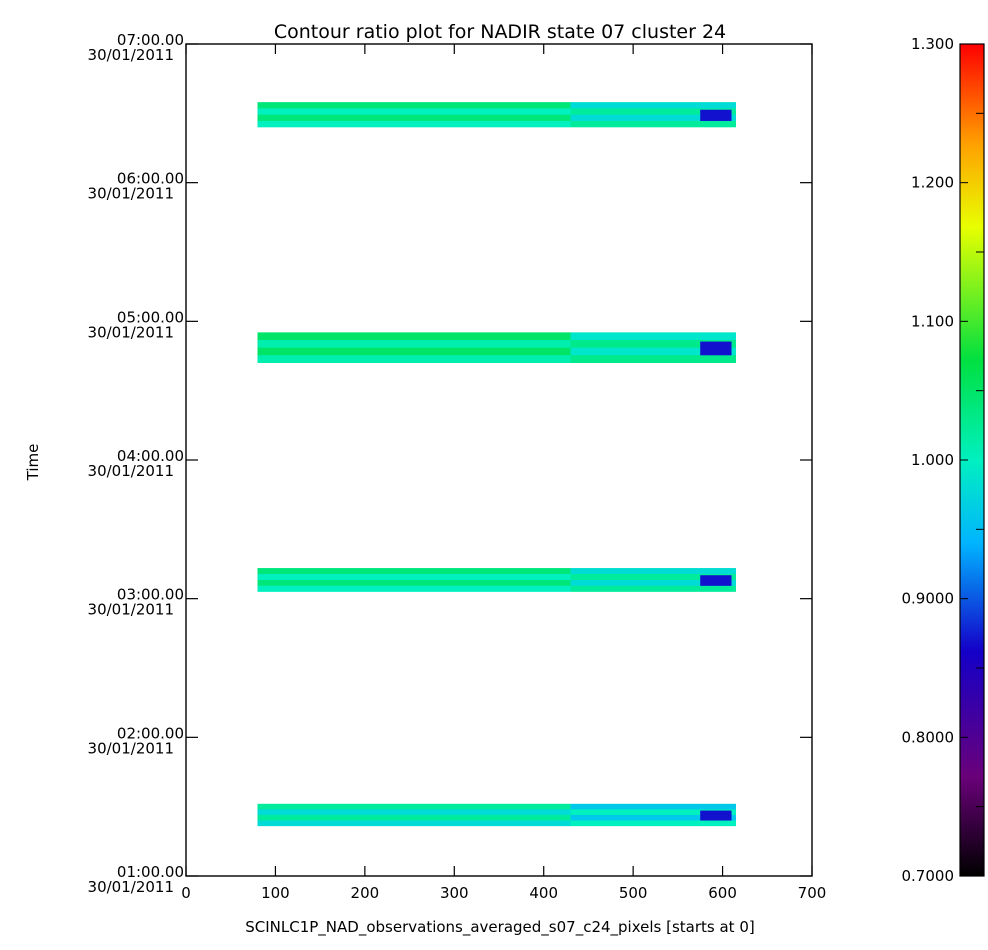 This screenshot has height=950, width=988. Describe the element at coordinates (150, 872) in the screenshot. I see `y-tick-label-time: 01:00.00` at that location.